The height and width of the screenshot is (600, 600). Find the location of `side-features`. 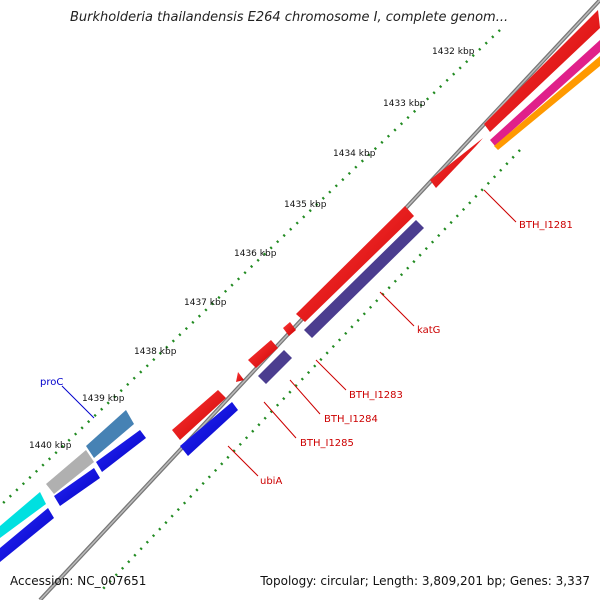

side-features is located at coordinates (545, 95).